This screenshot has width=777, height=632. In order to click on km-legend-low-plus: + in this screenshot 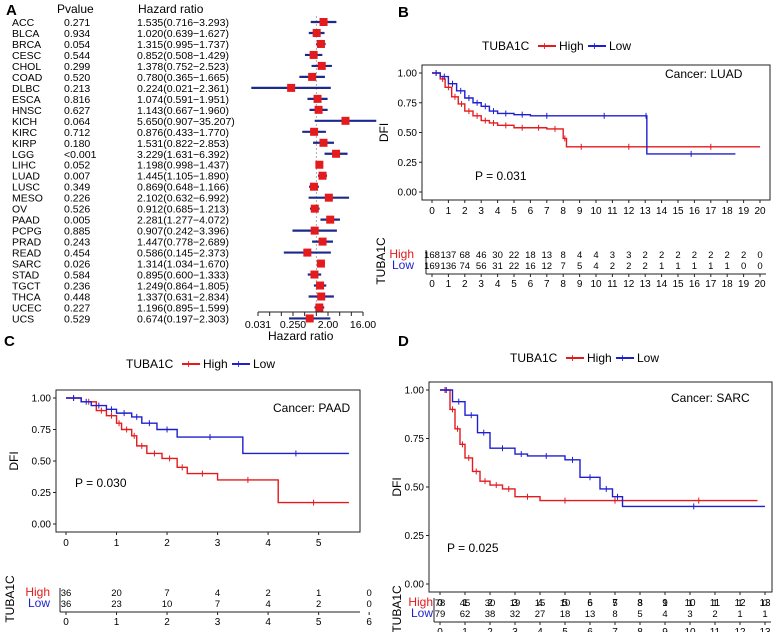, I will do `click(622, 358)`.